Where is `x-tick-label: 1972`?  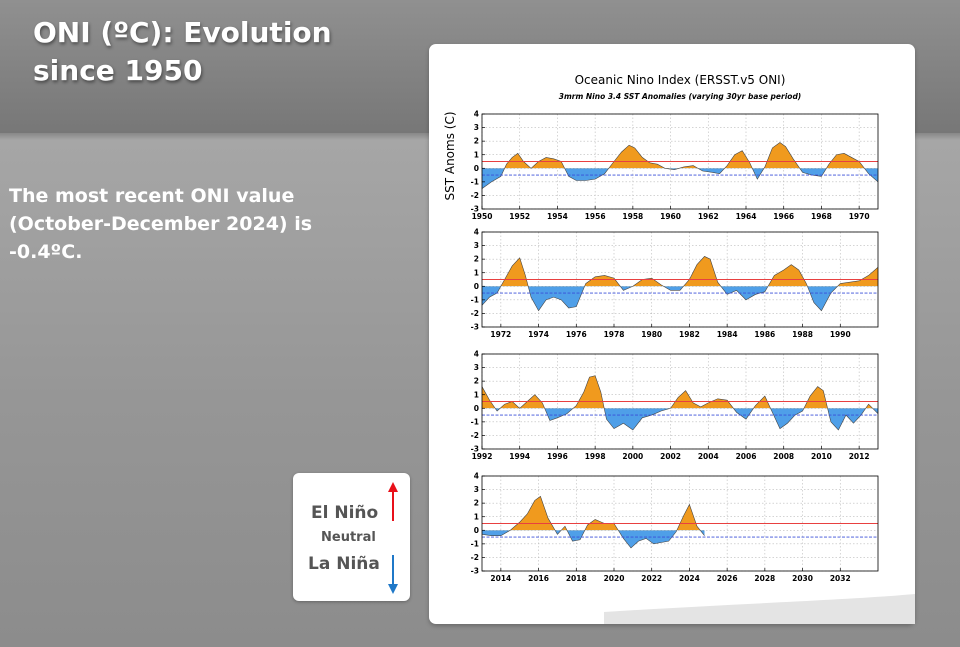
x-tick-label: 1972 is located at coordinates (500, 334).